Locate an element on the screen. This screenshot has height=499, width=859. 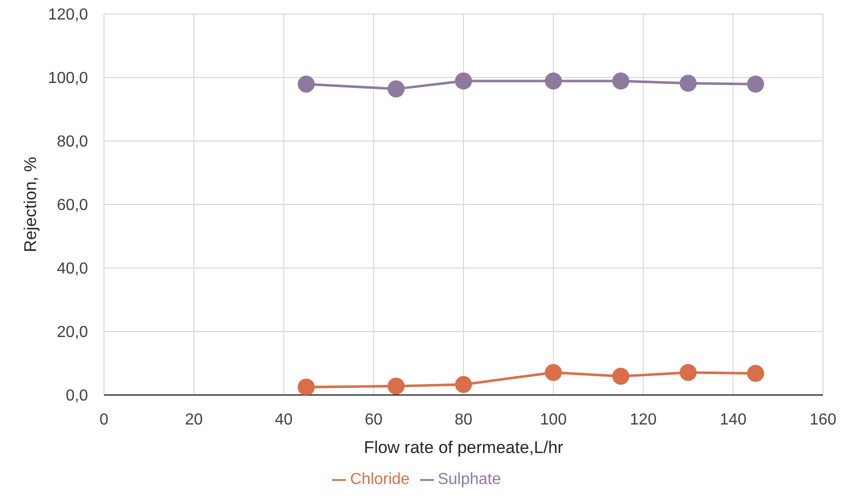
x-tick-label: 140 is located at coordinates (733, 419).